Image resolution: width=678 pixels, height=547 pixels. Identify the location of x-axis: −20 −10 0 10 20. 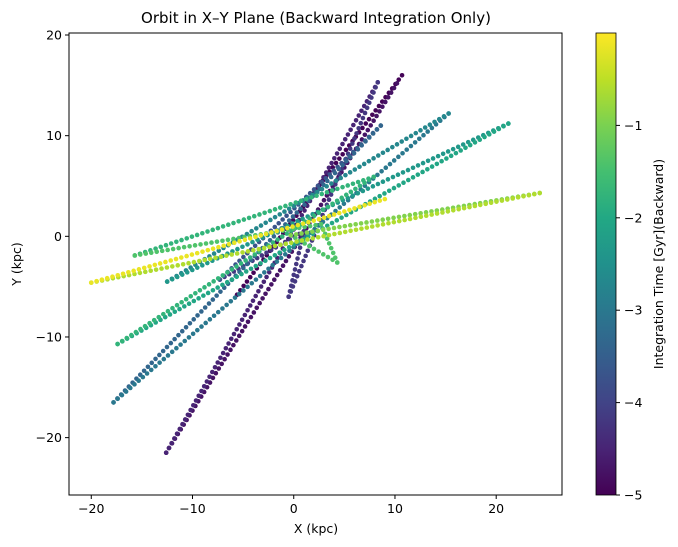
(291, 505).